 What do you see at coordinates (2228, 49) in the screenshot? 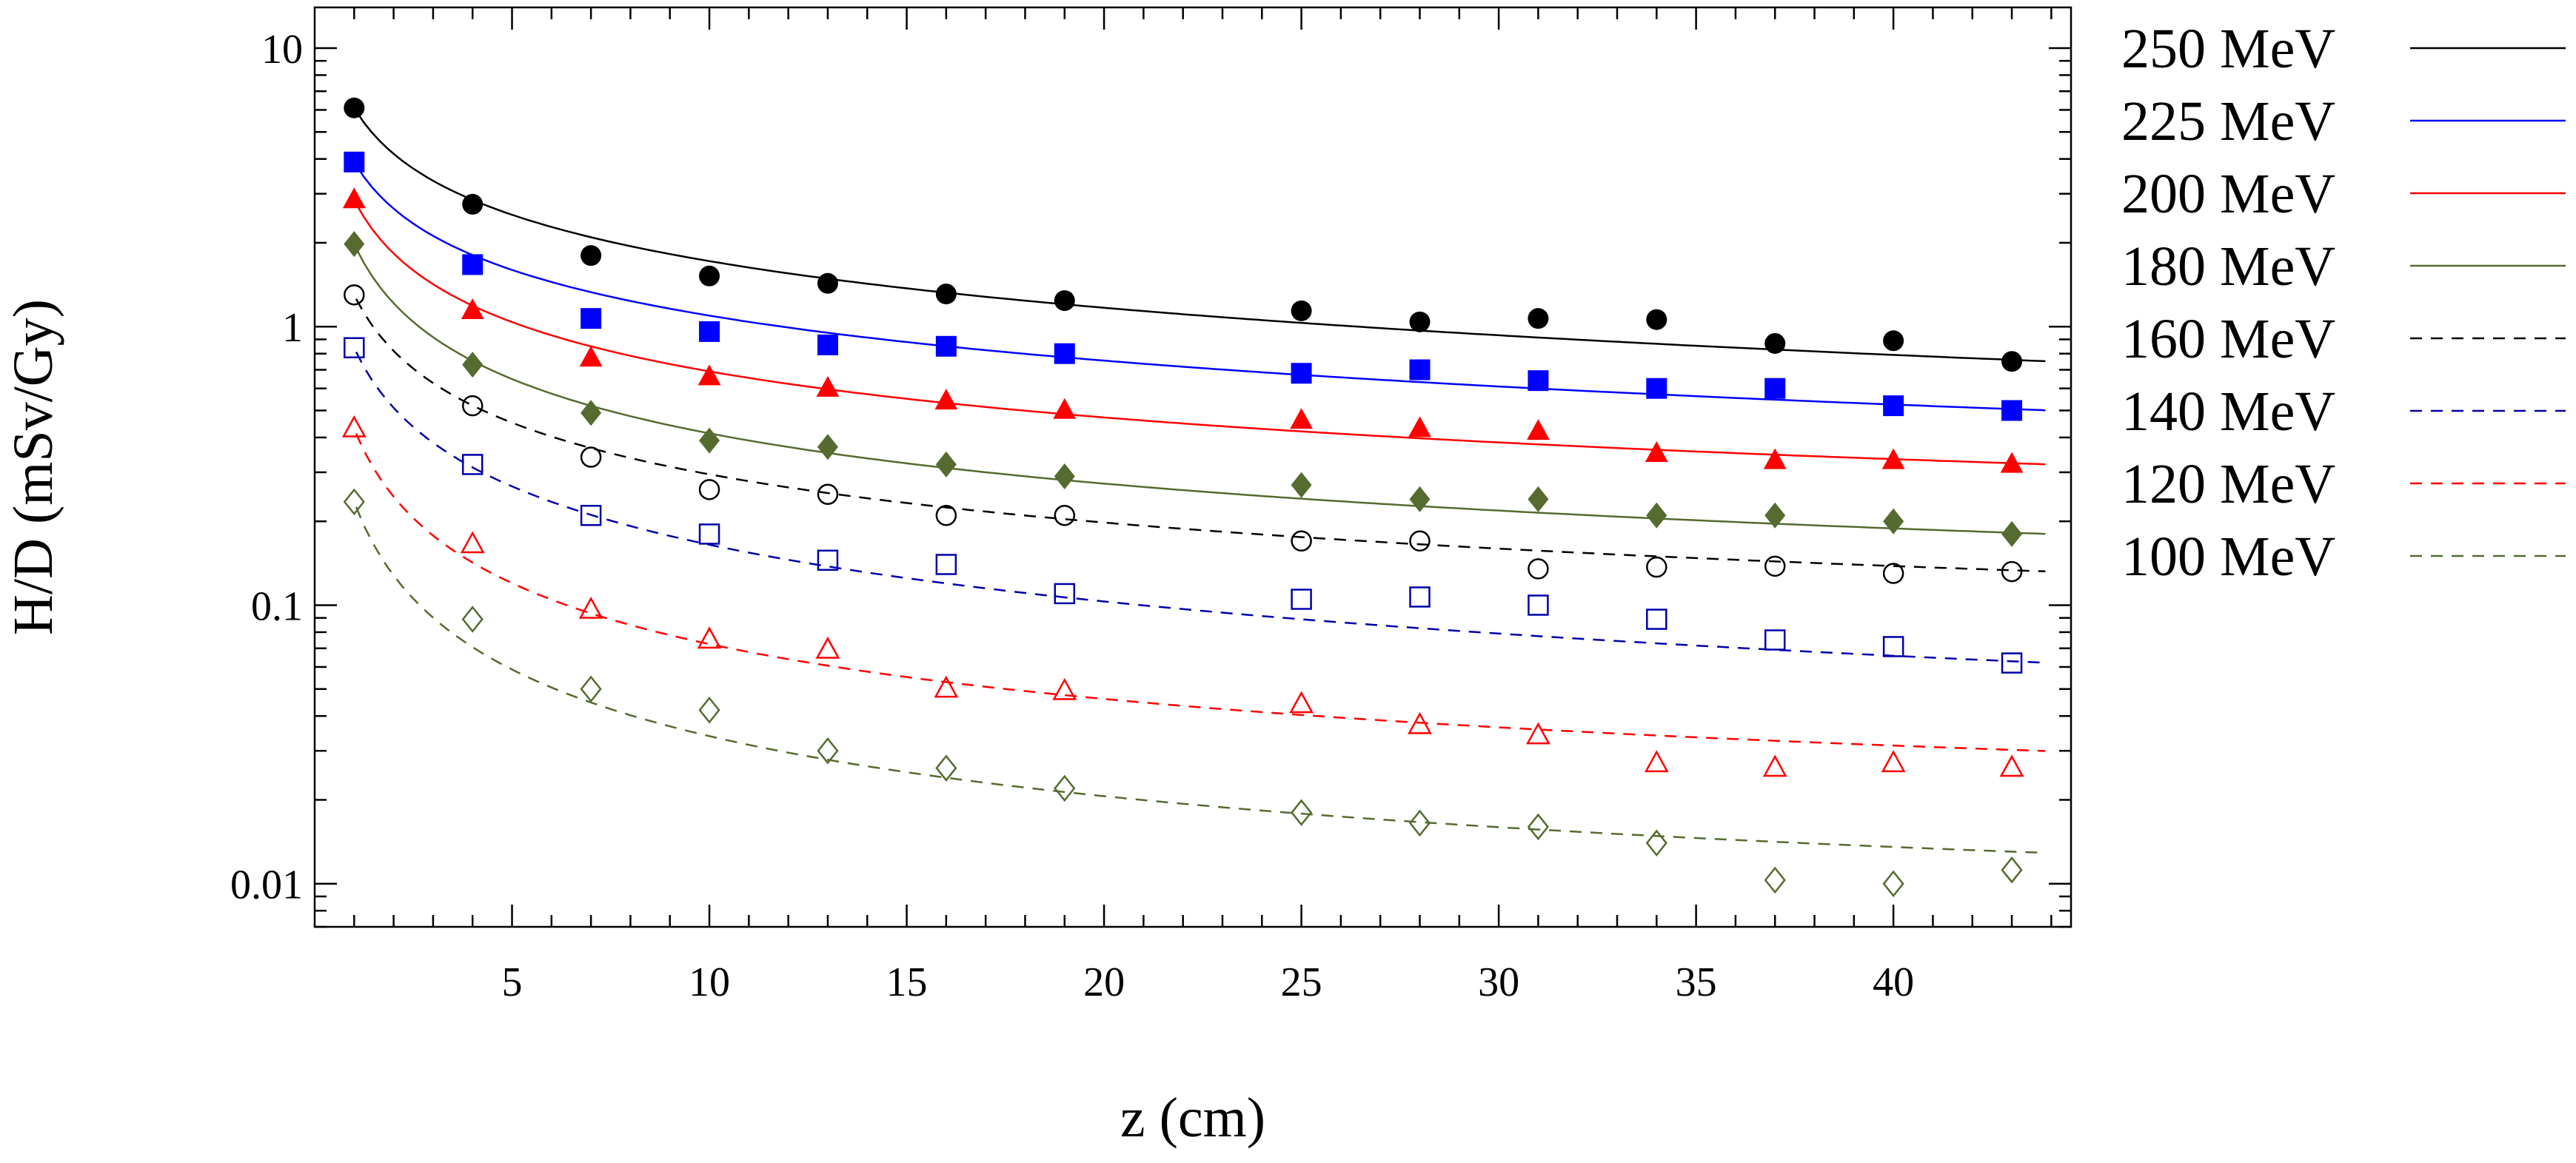
I see `legend-label-250-mev: 250 MeV` at bounding box center [2228, 49].